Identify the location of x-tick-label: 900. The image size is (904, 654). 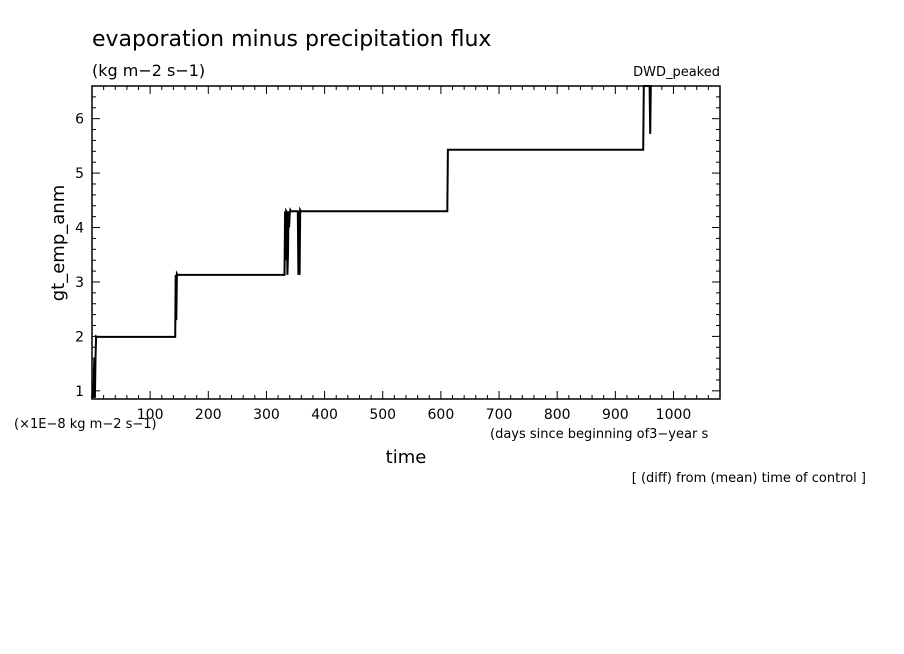
(615, 415).